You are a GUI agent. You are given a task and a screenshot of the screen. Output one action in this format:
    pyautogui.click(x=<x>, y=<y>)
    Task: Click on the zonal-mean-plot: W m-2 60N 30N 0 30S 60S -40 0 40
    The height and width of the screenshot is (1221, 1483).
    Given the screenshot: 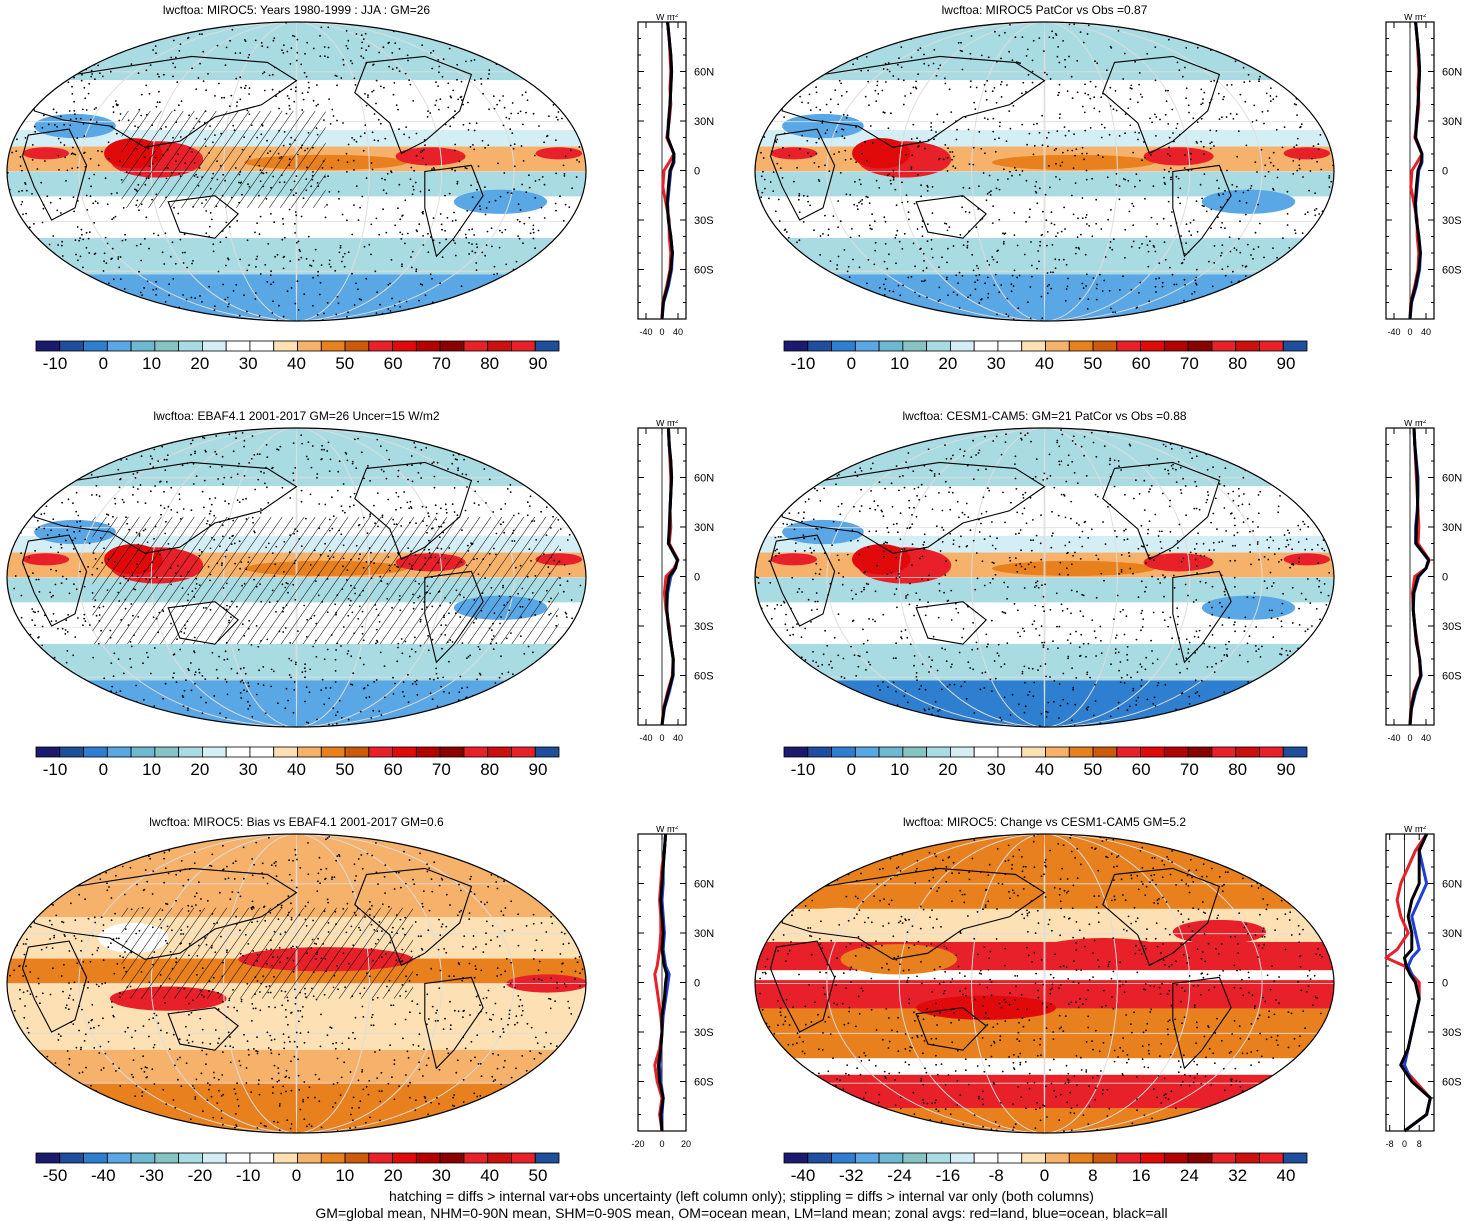 What is the action you would take?
    pyautogui.click(x=1423, y=581)
    